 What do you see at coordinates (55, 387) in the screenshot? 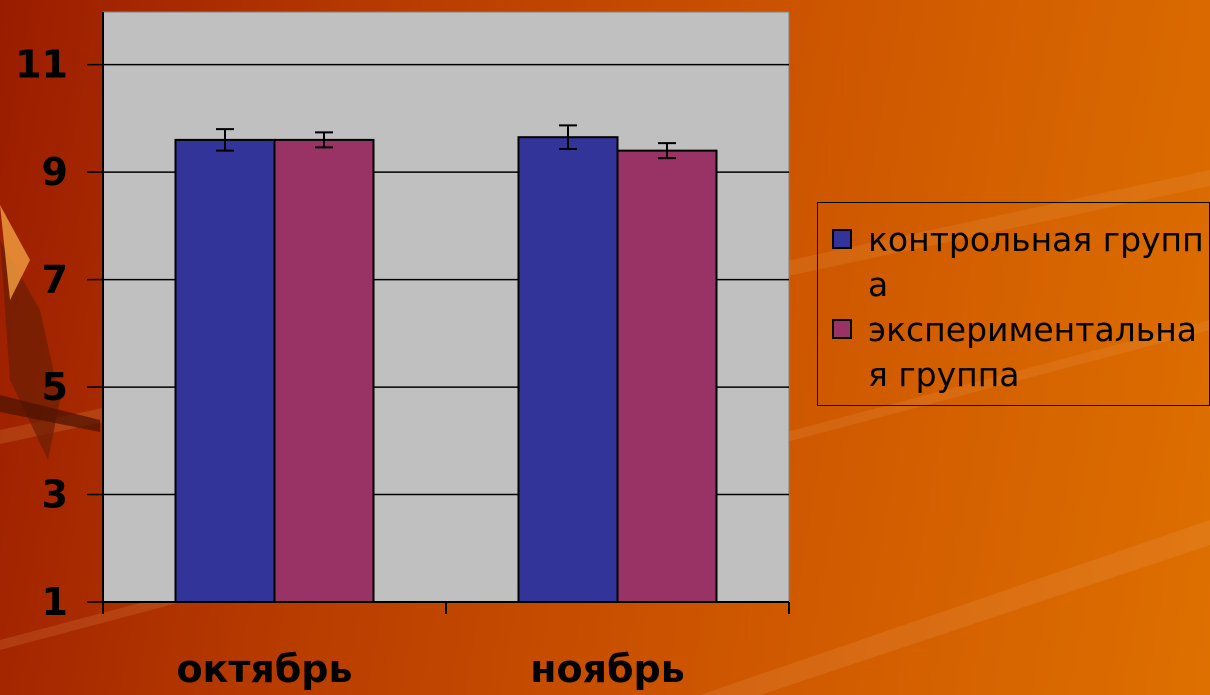
I see `y-tick-label: 5` at bounding box center [55, 387].